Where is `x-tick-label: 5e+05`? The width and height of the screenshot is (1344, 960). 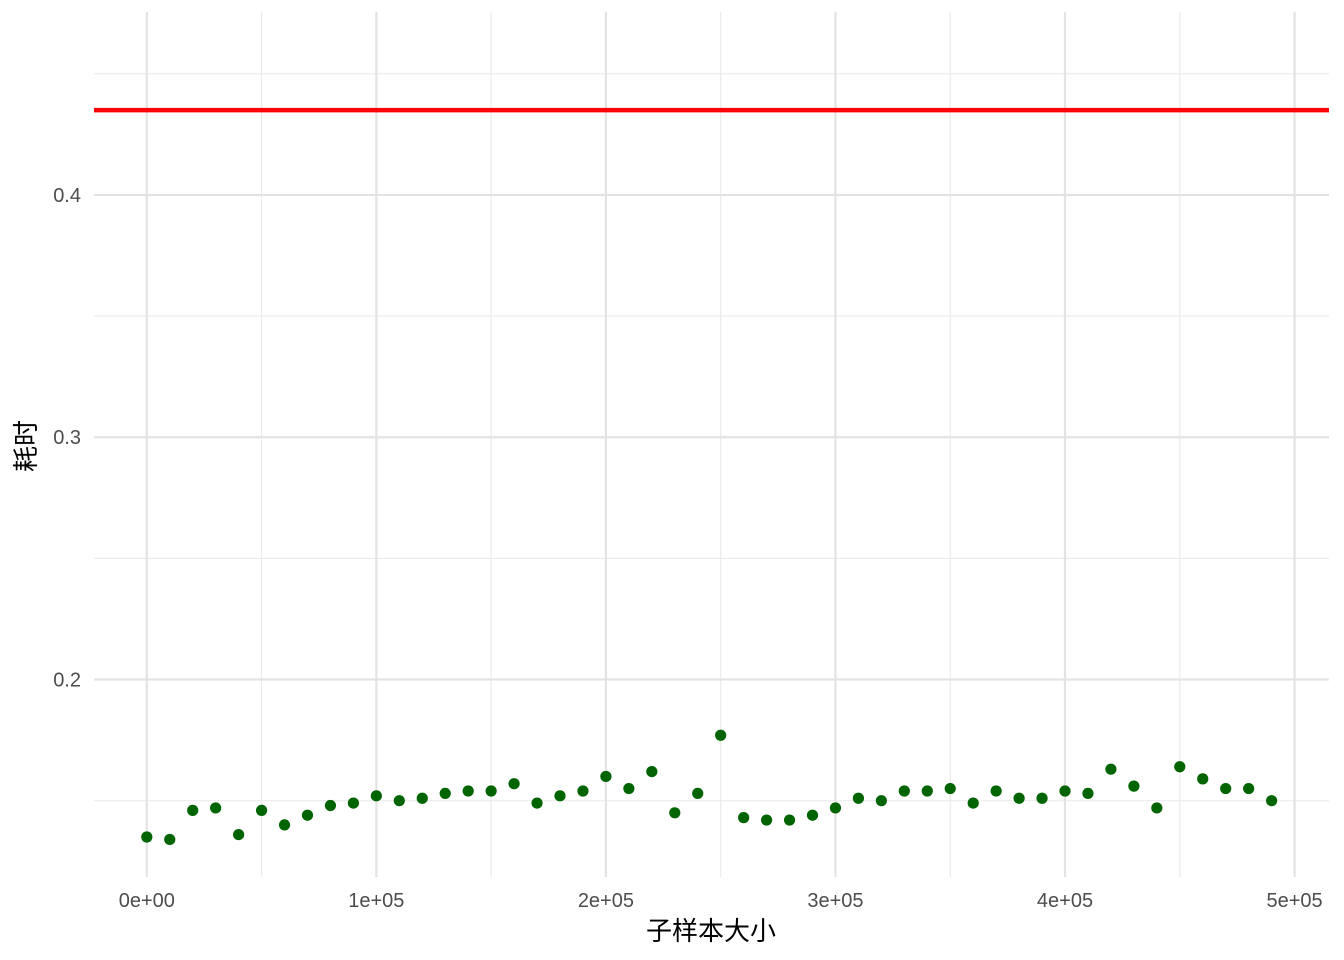 x-tick-label: 5e+05 is located at coordinates (1294, 901).